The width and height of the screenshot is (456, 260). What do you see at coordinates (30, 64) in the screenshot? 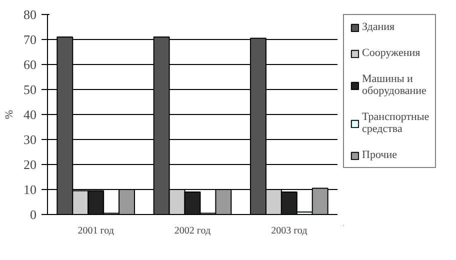
I see `y-tick-label: 60` at bounding box center [30, 64].